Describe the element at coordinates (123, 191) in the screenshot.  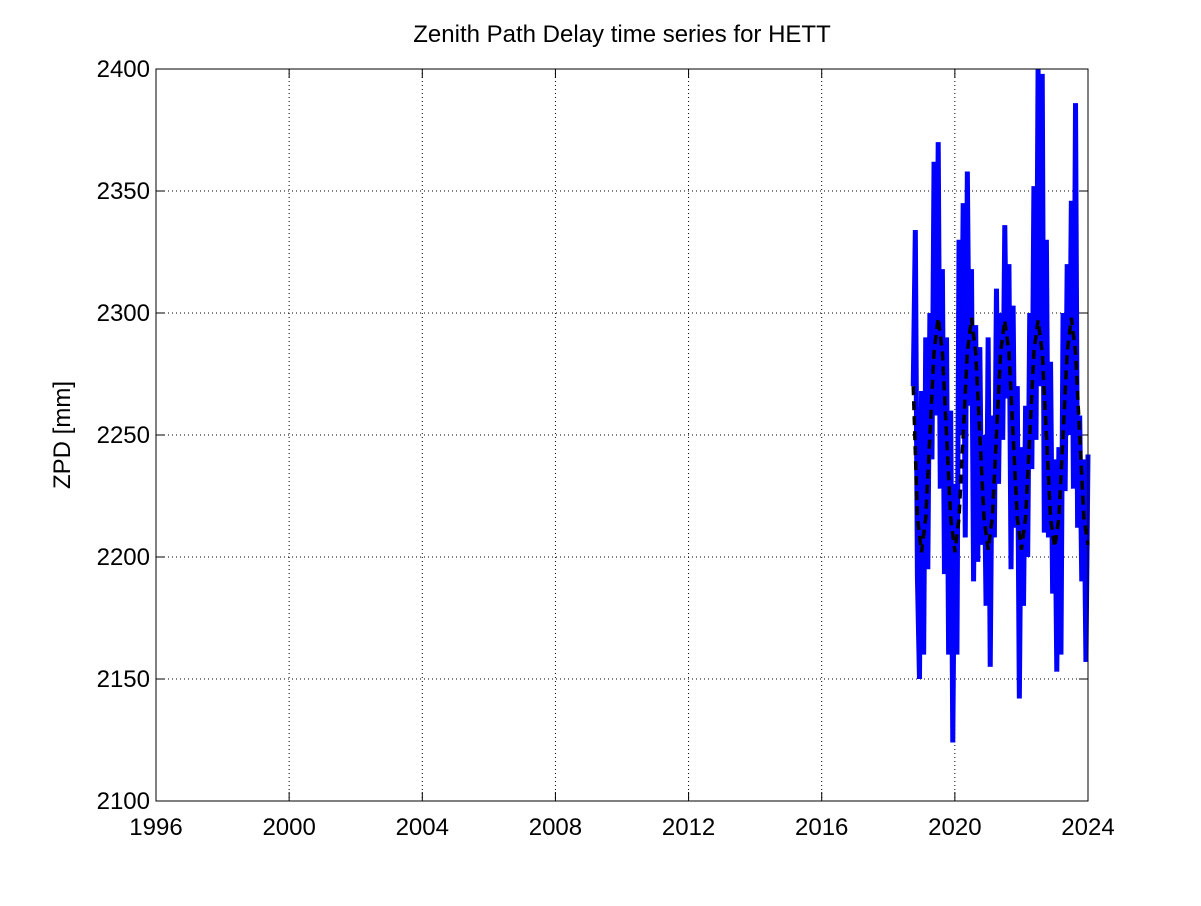
I see `y-tick-label: 2350` at that location.